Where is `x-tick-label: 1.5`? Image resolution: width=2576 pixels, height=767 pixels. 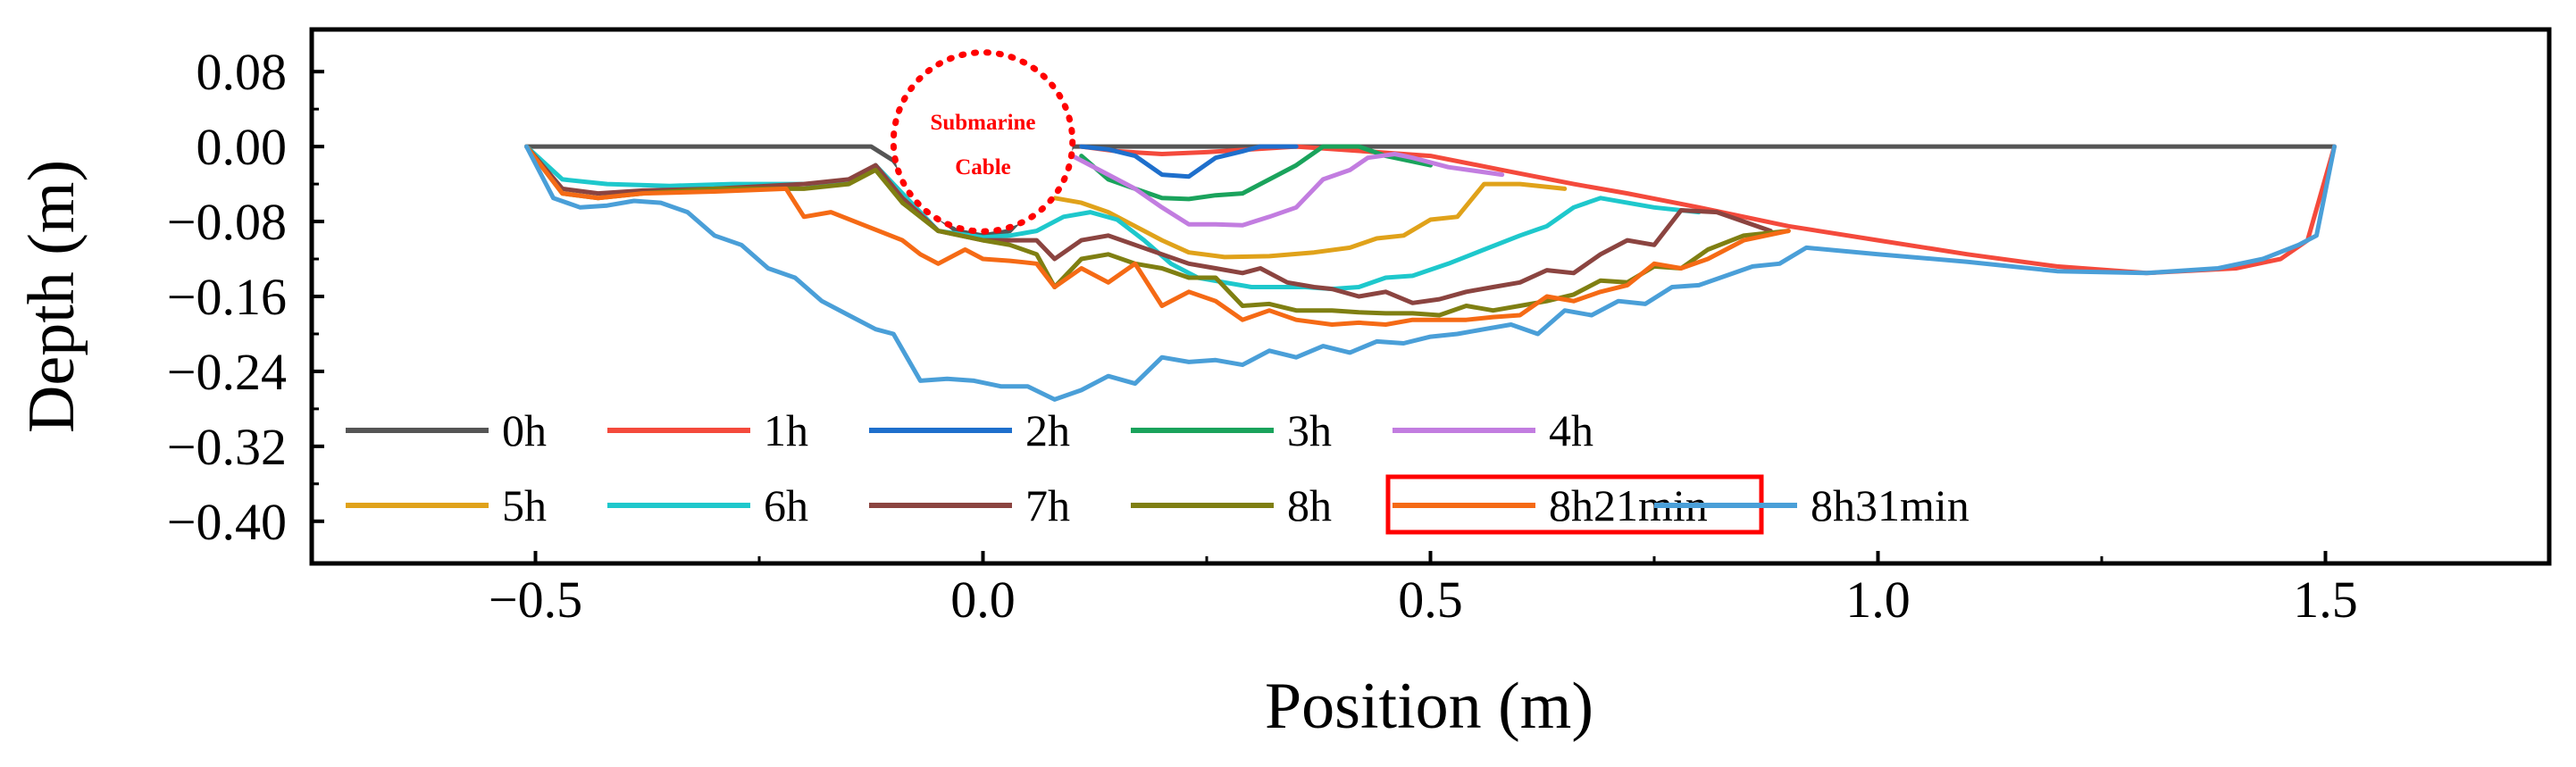 x-tick-label: 1.5 is located at coordinates (2326, 600).